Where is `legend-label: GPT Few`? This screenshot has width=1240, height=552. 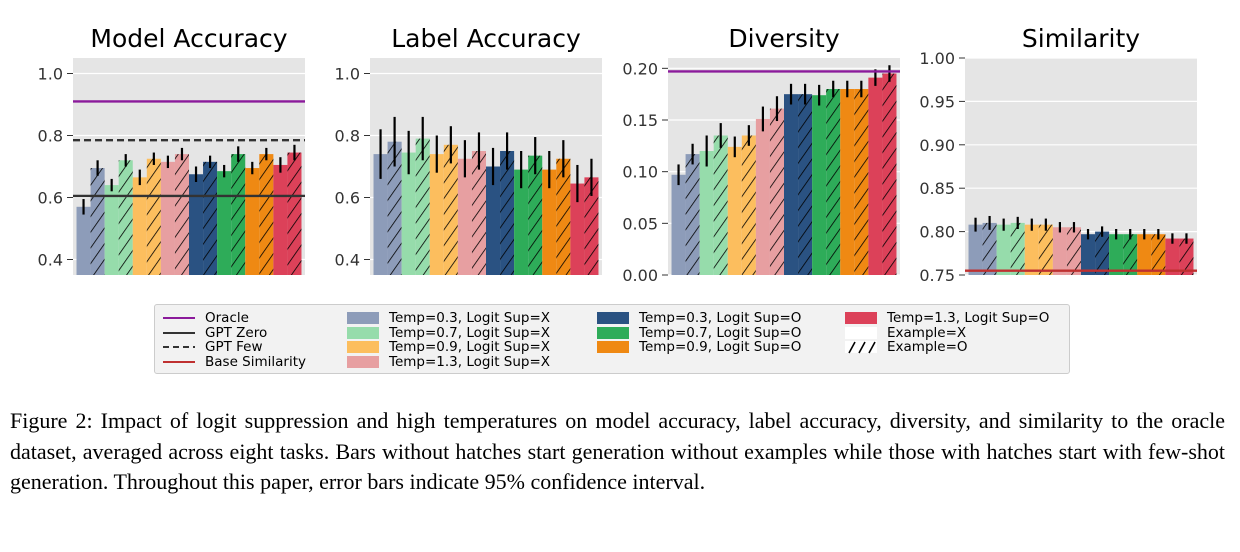 legend-label: GPT Few is located at coordinates (234, 347).